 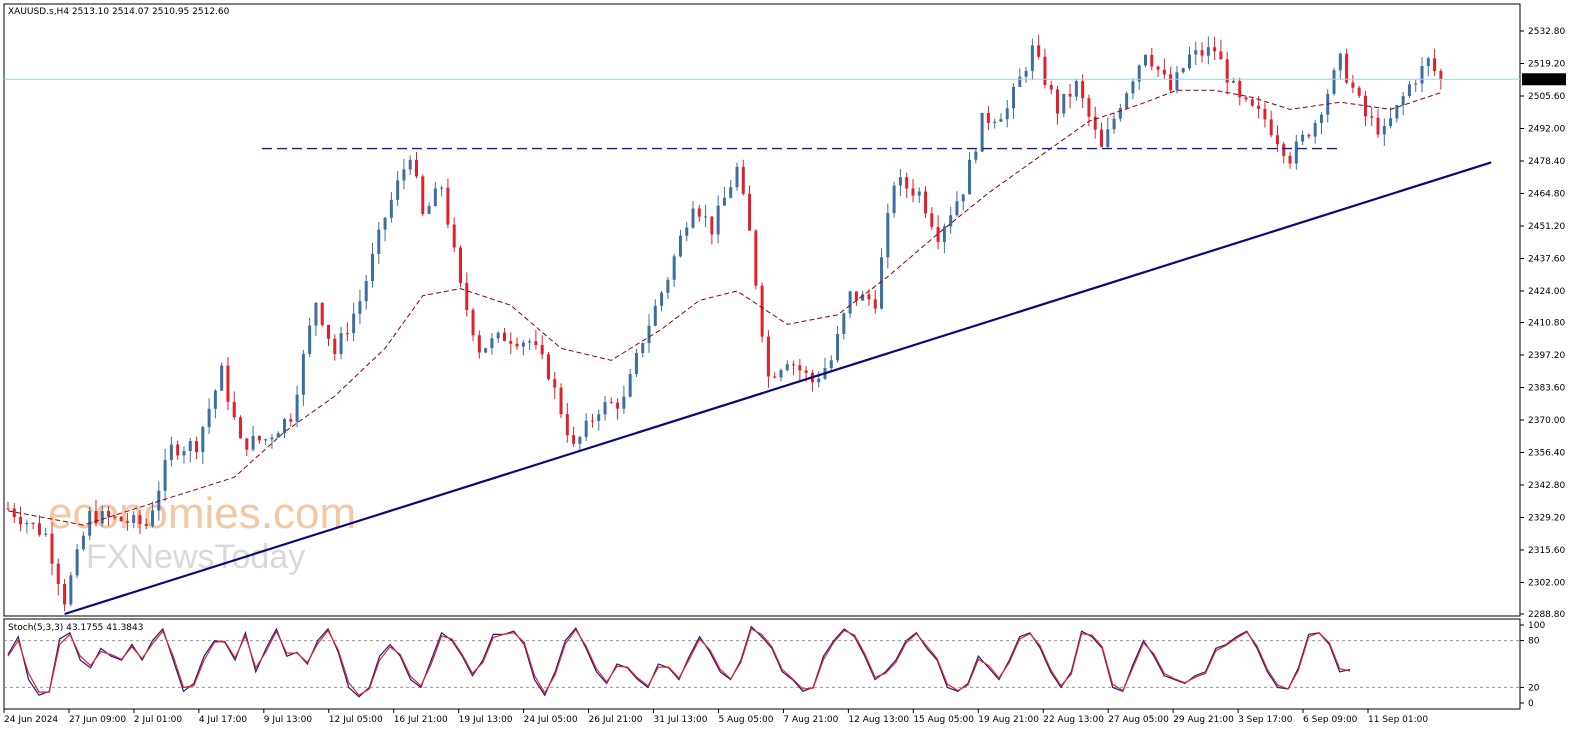 What do you see at coordinates (1546, 129) in the screenshot?
I see `price-tick-label: 2492.00` at bounding box center [1546, 129].